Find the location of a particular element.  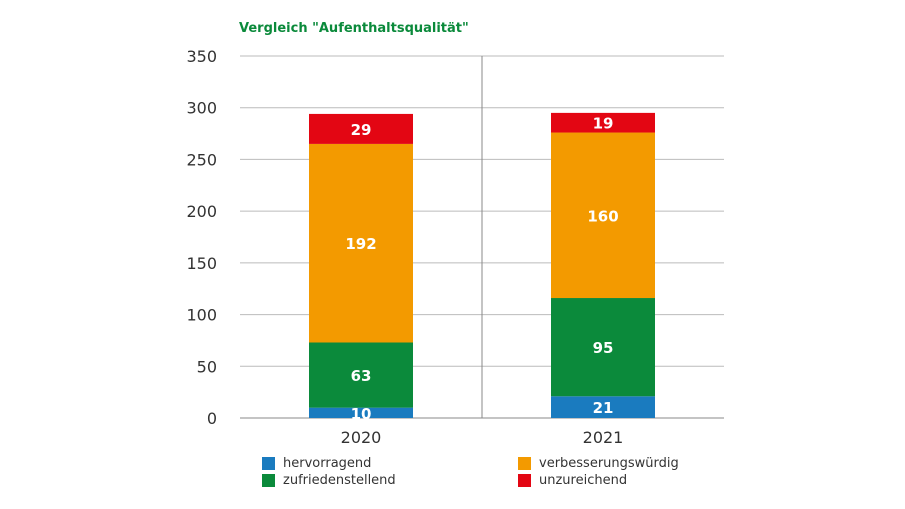

data-label: 19 is located at coordinates (603, 124).